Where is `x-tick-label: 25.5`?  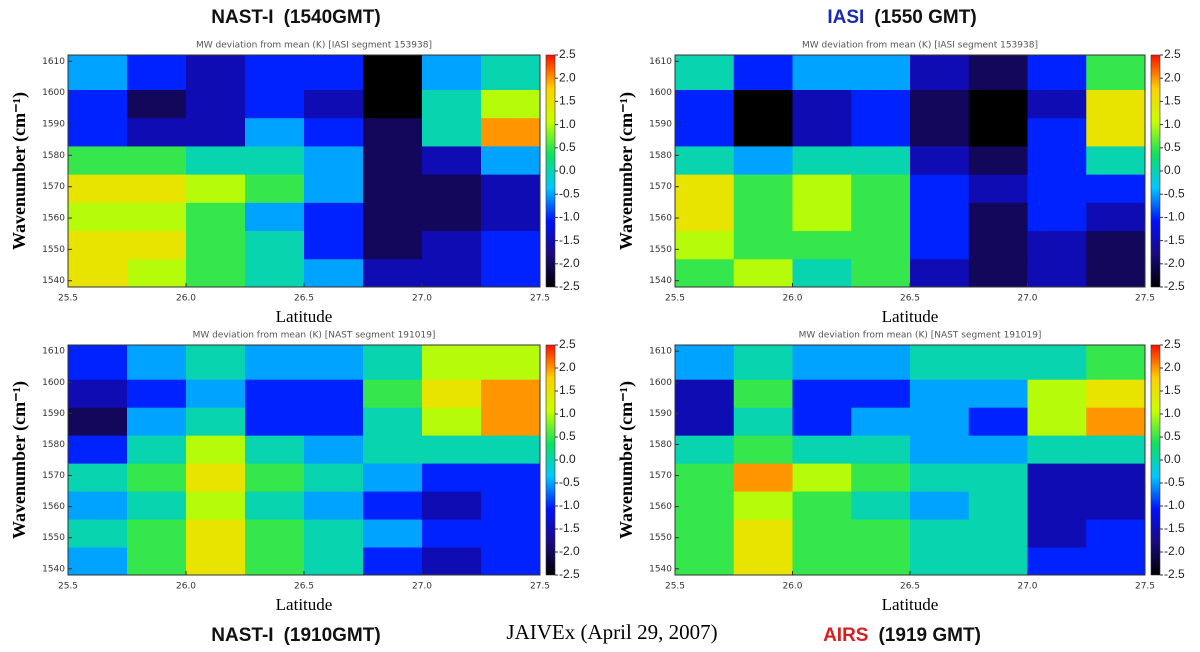 x-tick-label: 25.5 is located at coordinates (675, 299).